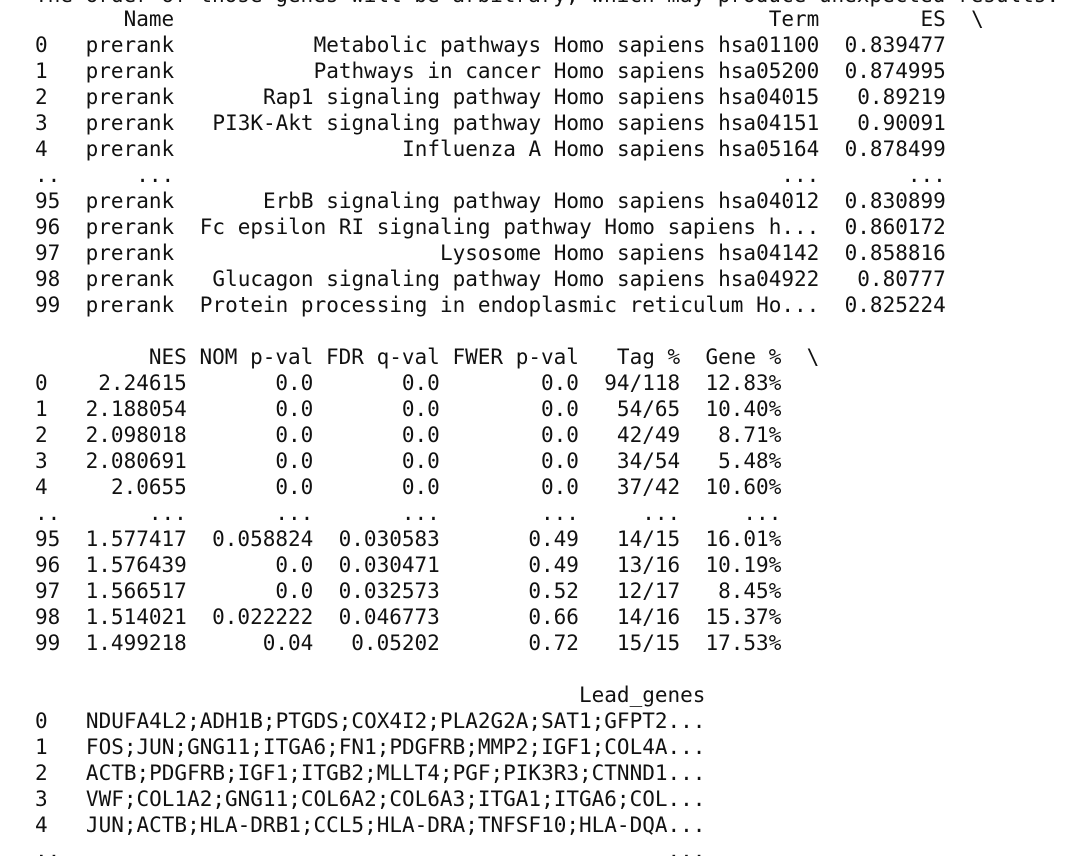  I want to click on cell: Pathways in cancer Homo sapiens hsa05200, so click(567, 71).